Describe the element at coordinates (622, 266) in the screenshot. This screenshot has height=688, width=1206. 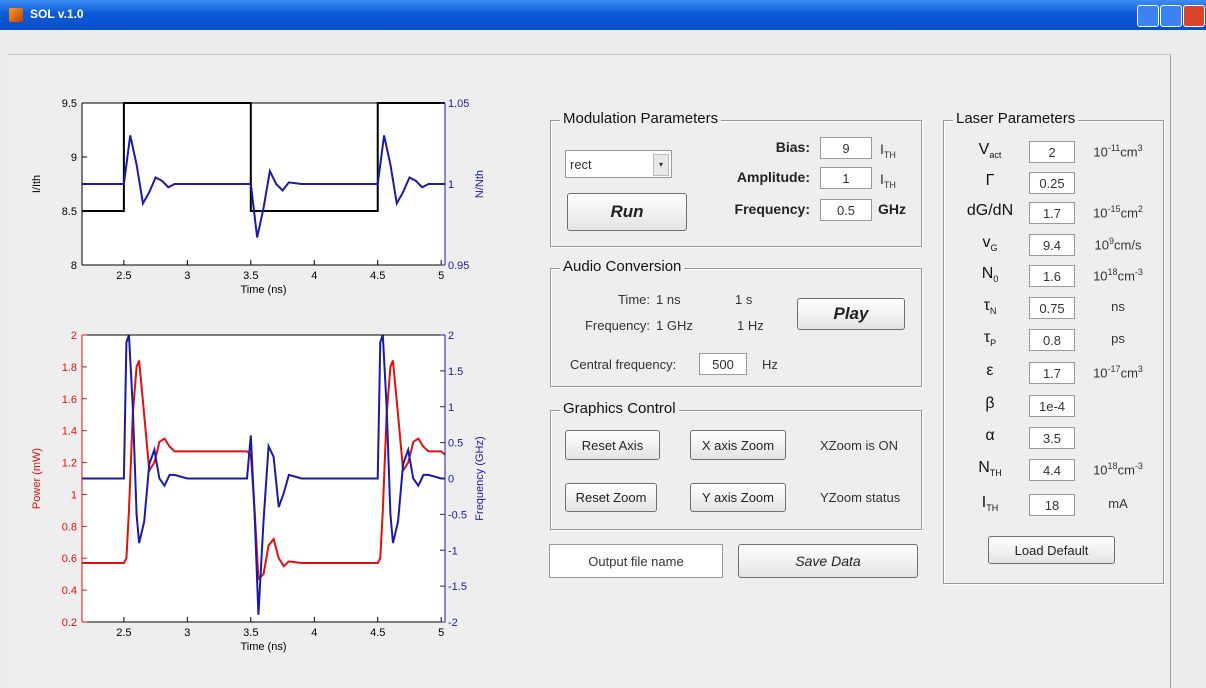
I see `panel-title: Audio Conversion` at that location.